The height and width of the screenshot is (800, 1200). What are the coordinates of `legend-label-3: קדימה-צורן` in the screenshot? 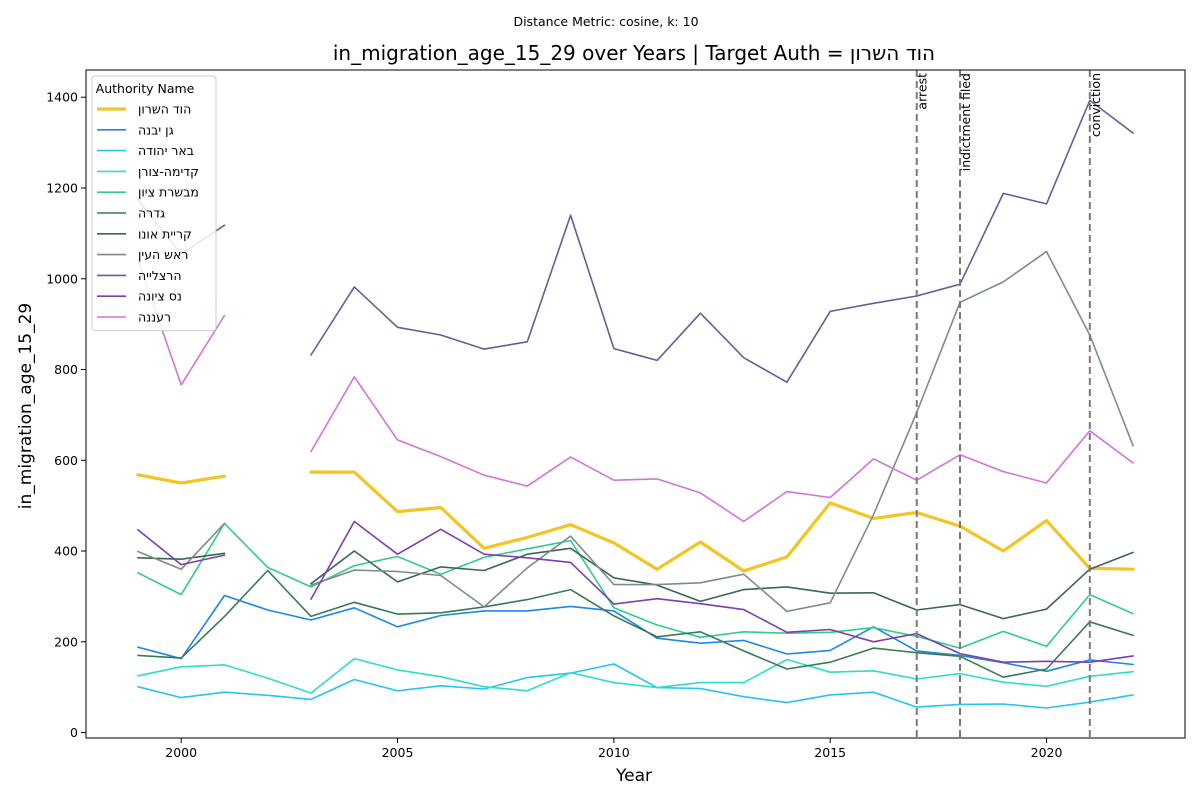 It's located at (168, 171).